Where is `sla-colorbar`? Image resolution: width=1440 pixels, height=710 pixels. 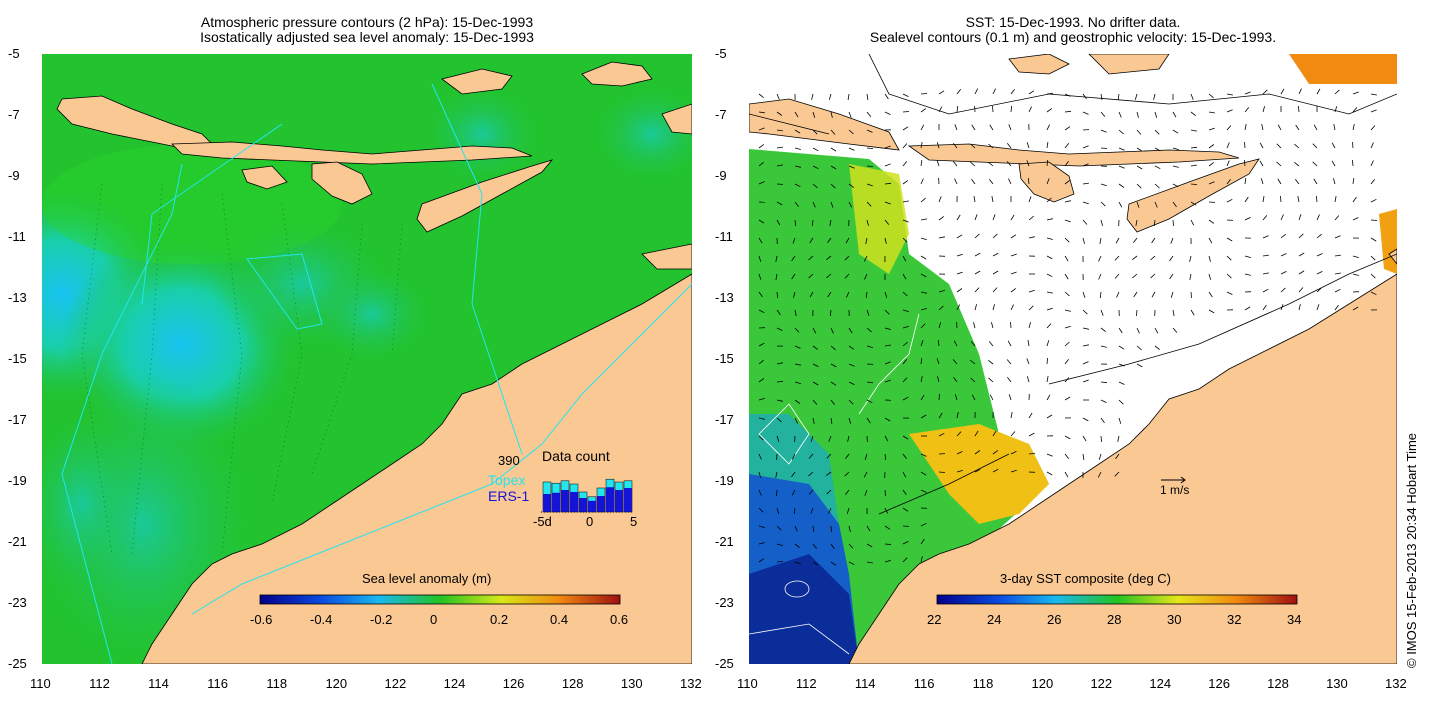 sla-colorbar is located at coordinates (440, 599).